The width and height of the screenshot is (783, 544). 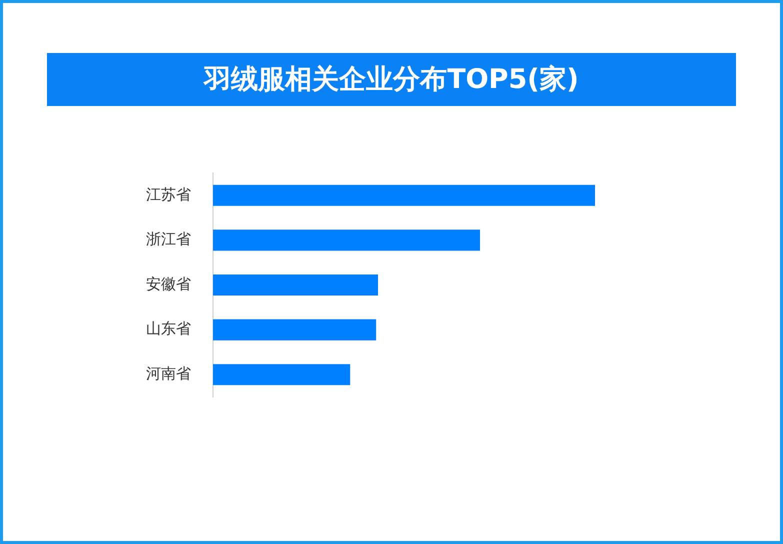 I want to click on y-tick-label: 江苏省, so click(x=168, y=194).